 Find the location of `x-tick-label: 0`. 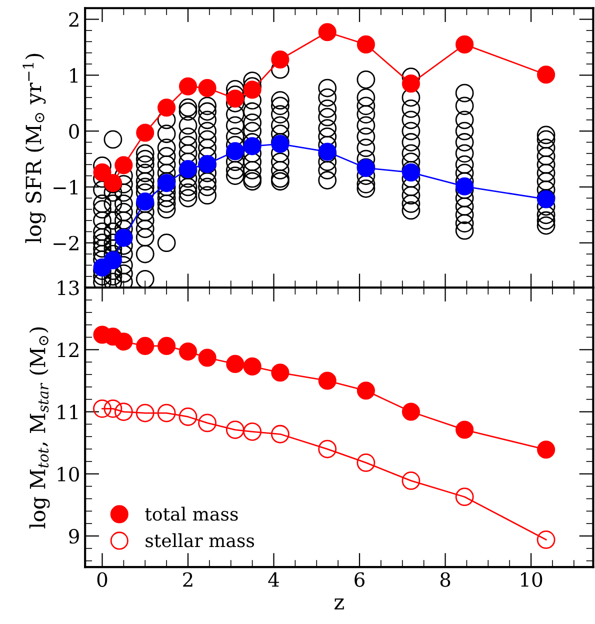

x-tick-label: 0 is located at coordinates (102, 579).